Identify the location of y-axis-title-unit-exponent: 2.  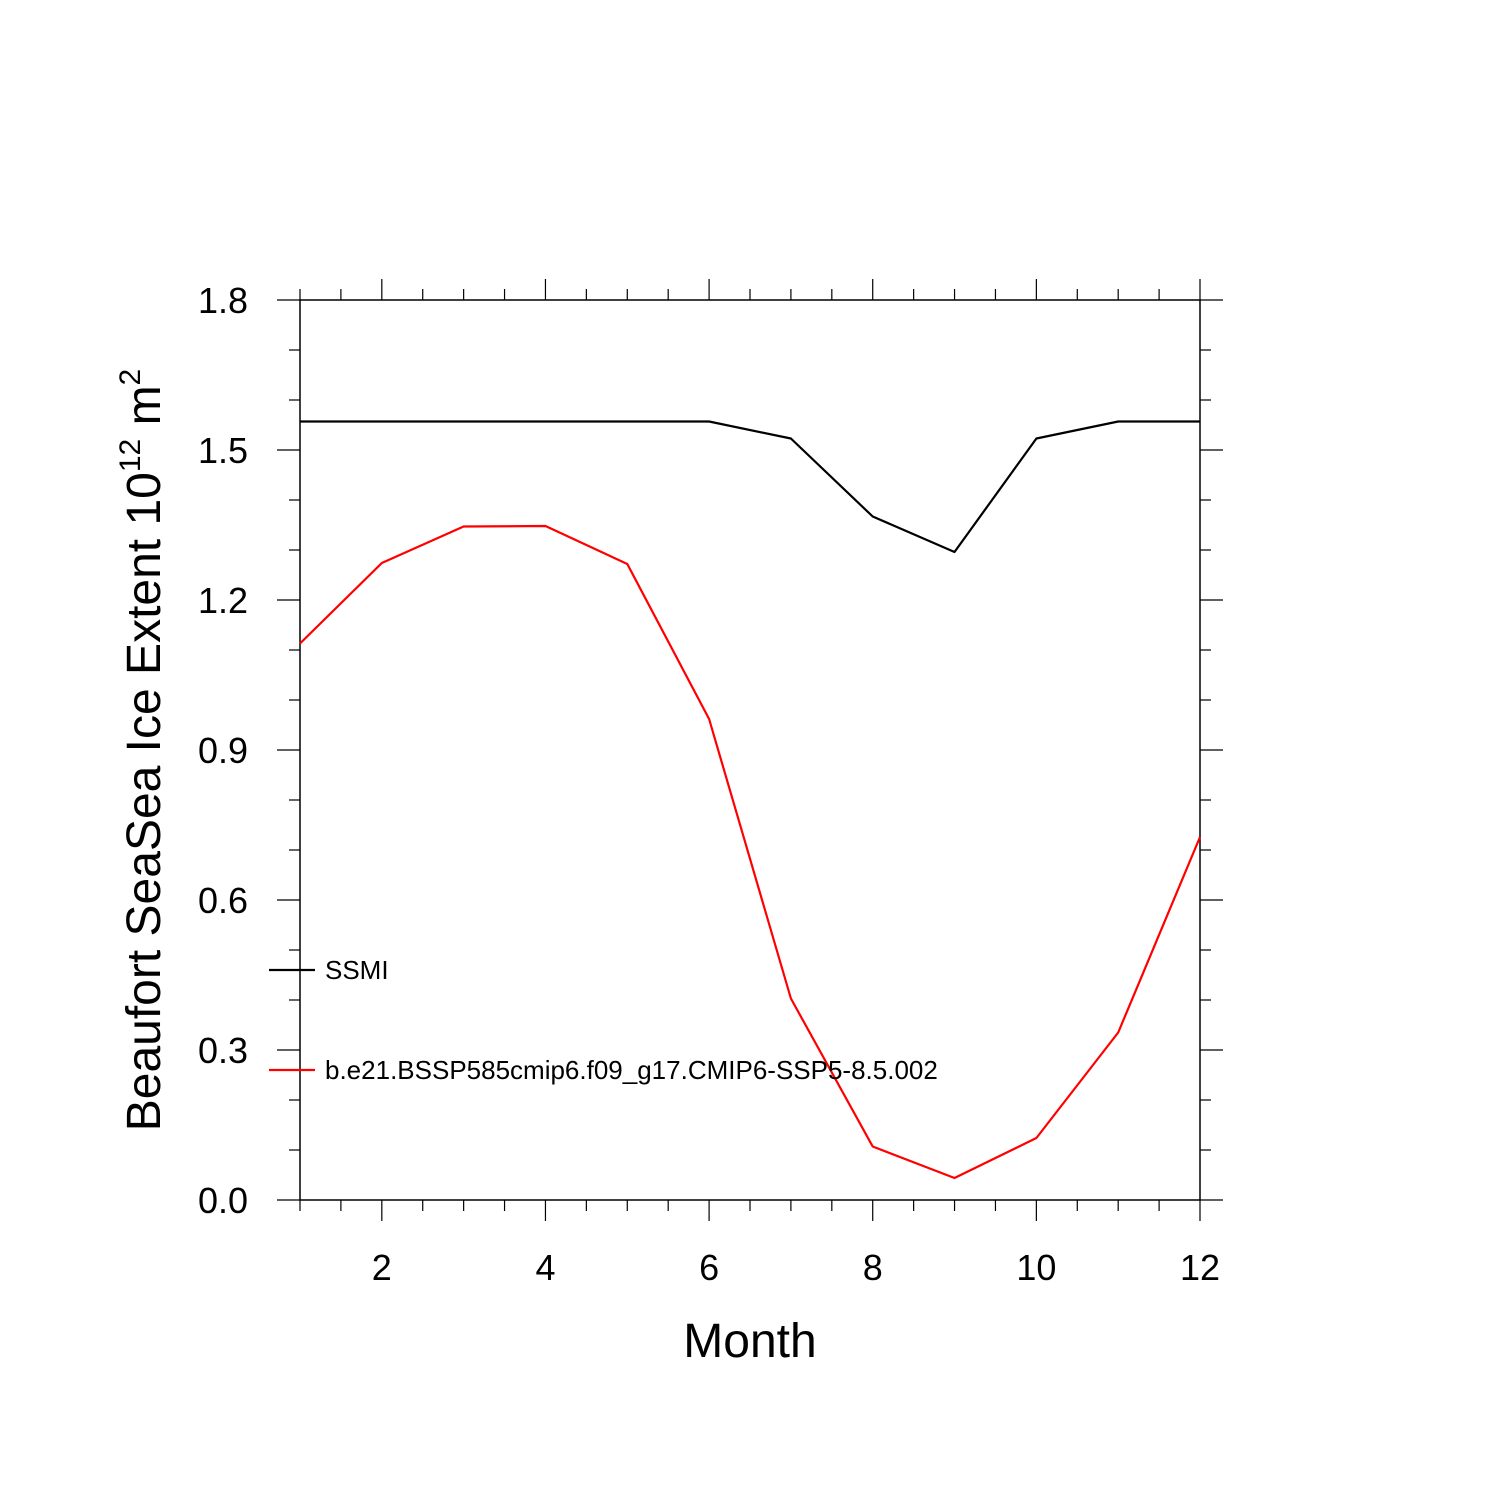
(130, 377).